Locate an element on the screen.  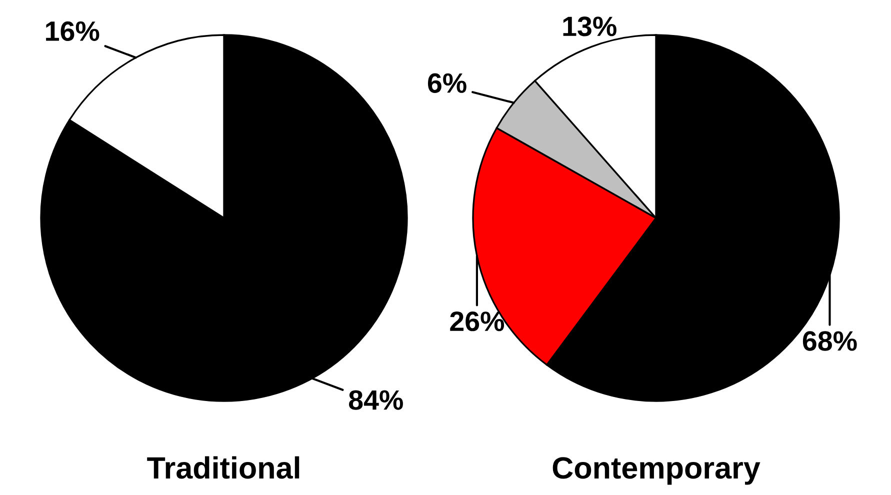
data-label: 6% is located at coordinates (447, 83).